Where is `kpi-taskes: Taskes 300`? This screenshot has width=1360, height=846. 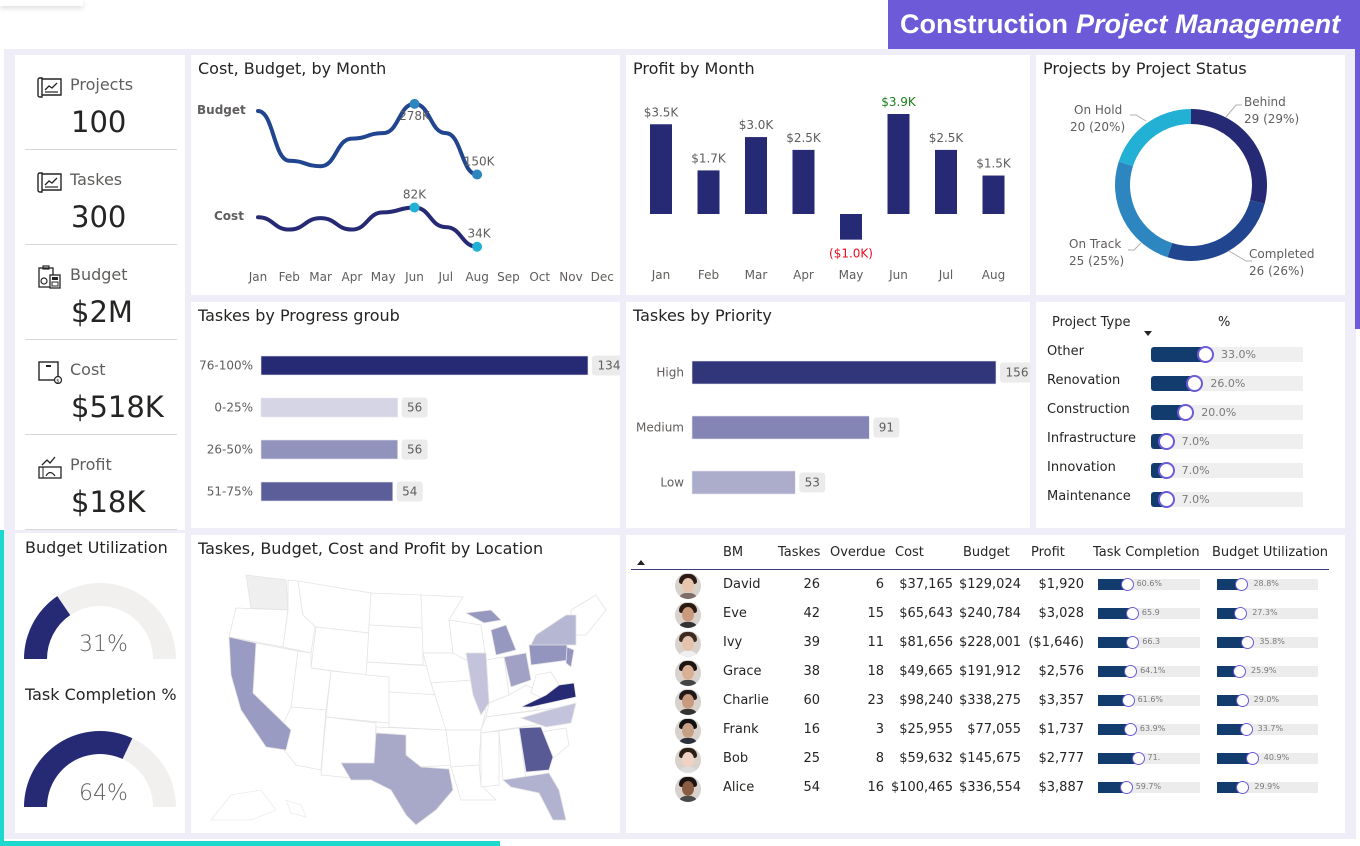
kpi-taskes: Taskes 300 is located at coordinates (101, 197).